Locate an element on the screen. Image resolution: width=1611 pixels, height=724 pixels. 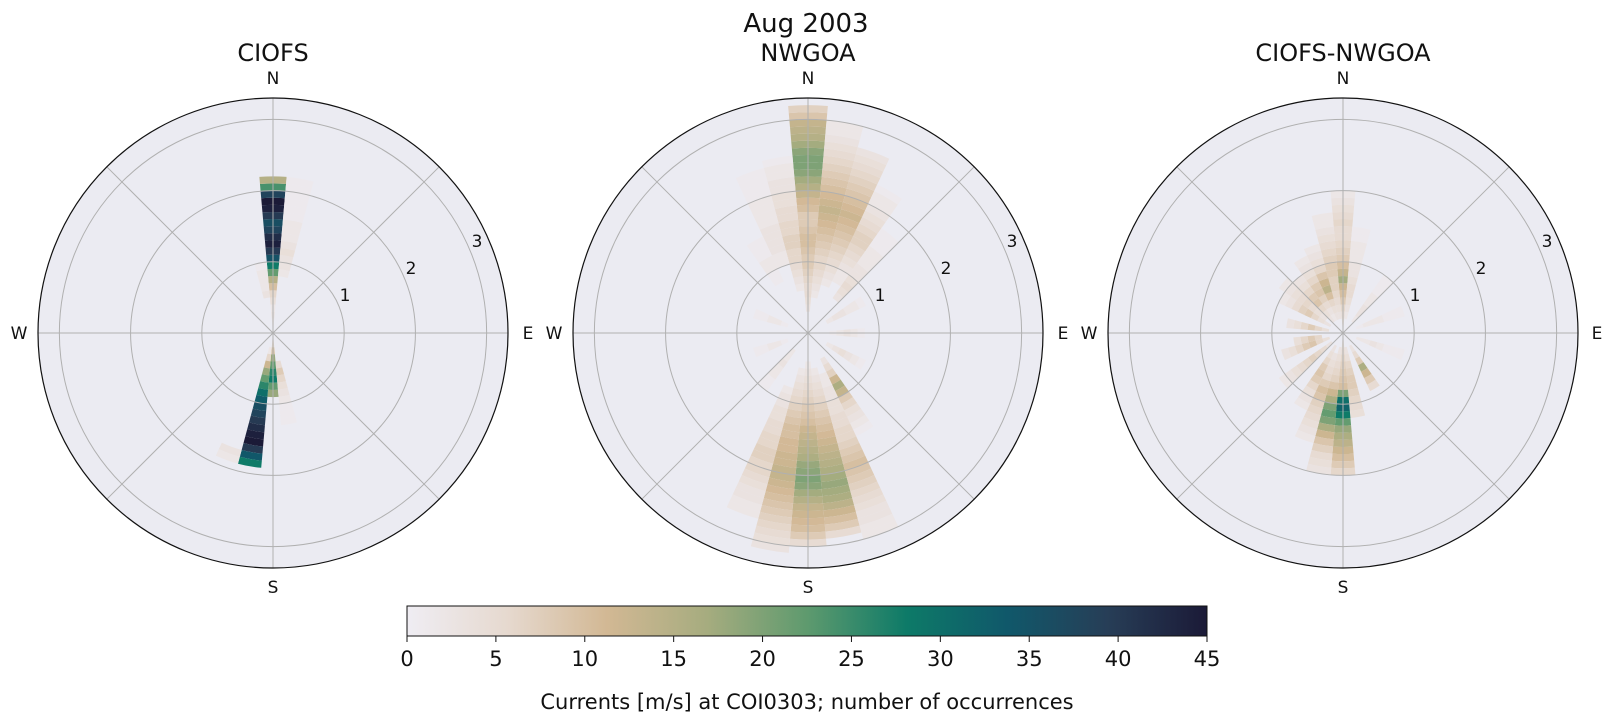
colorbar-tick-label: 30 is located at coordinates (940, 659).